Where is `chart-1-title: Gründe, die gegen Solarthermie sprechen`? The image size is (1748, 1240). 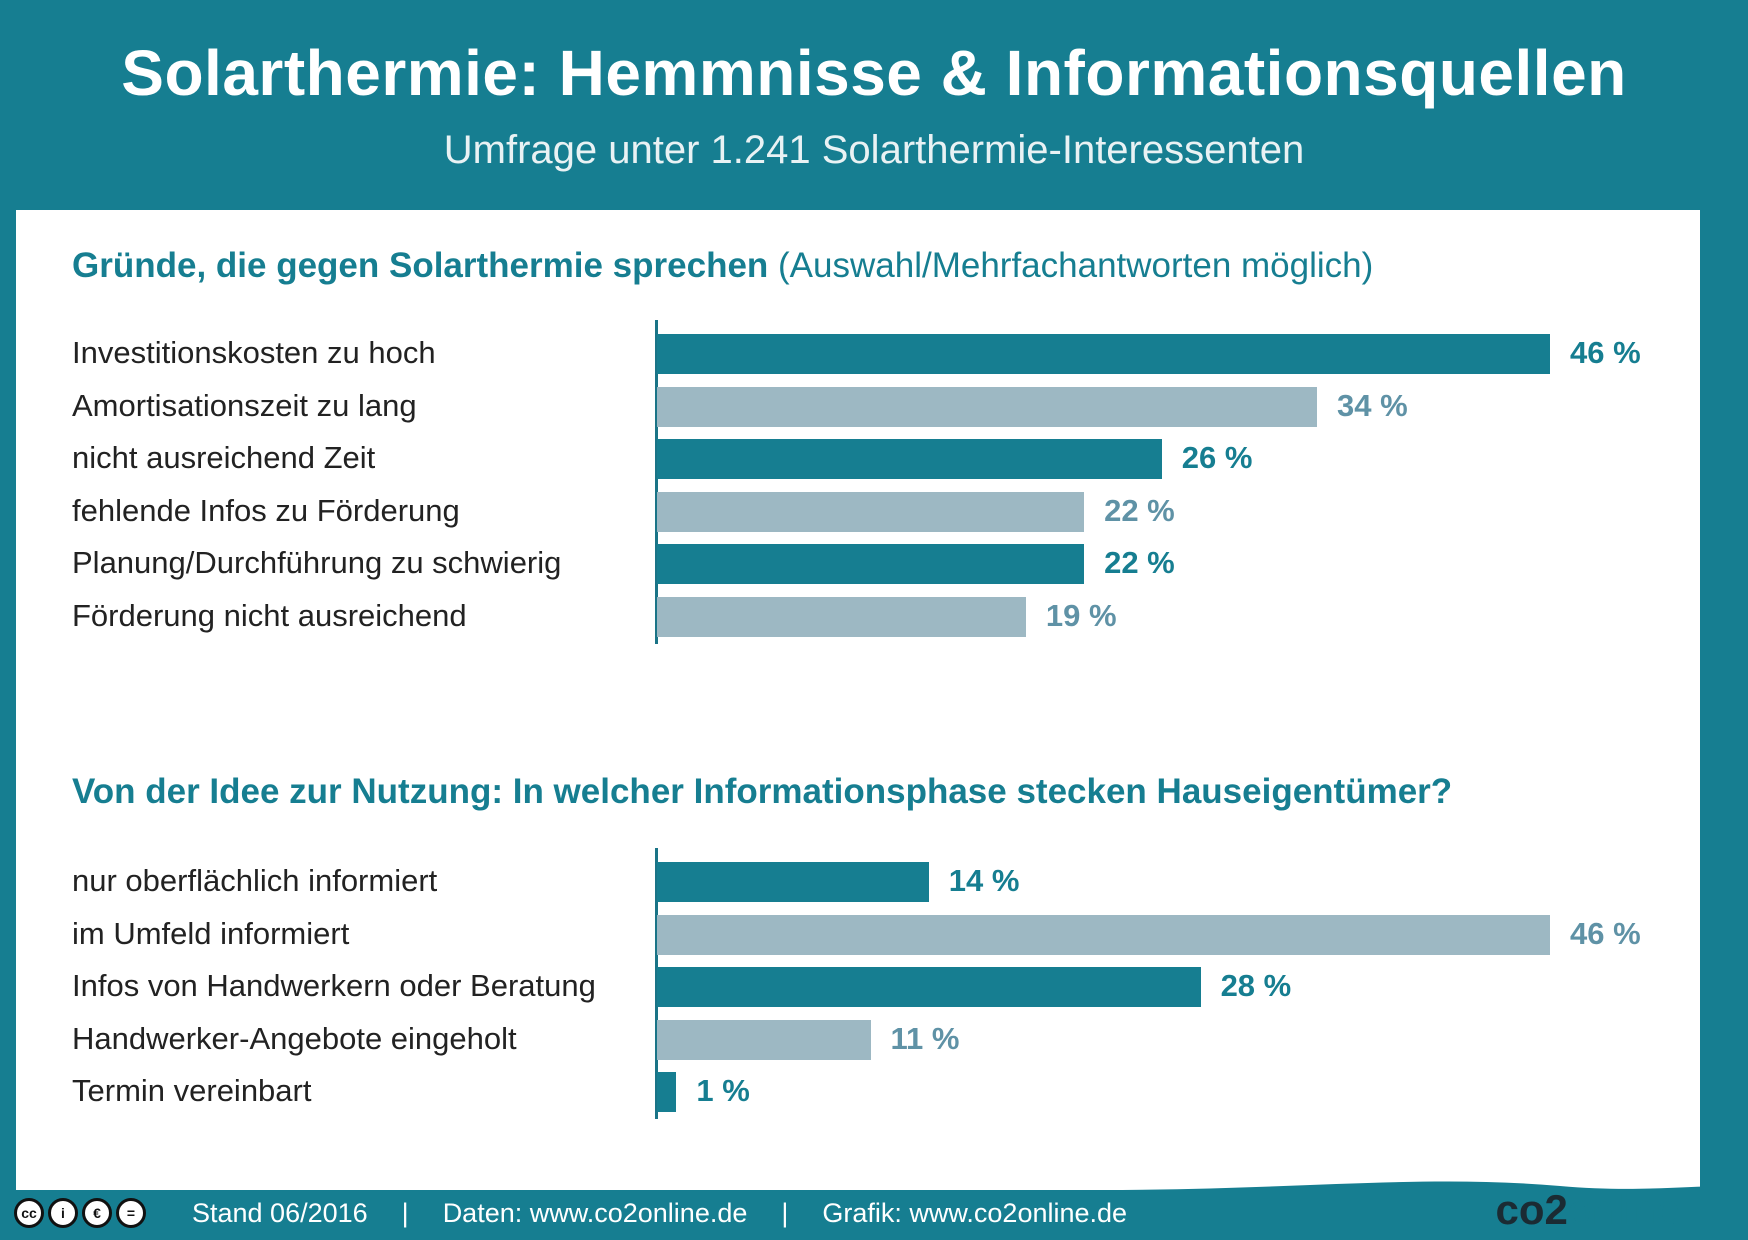
chart-1-title: Gründe, die gegen Solarthermie sprechen is located at coordinates (420, 265).